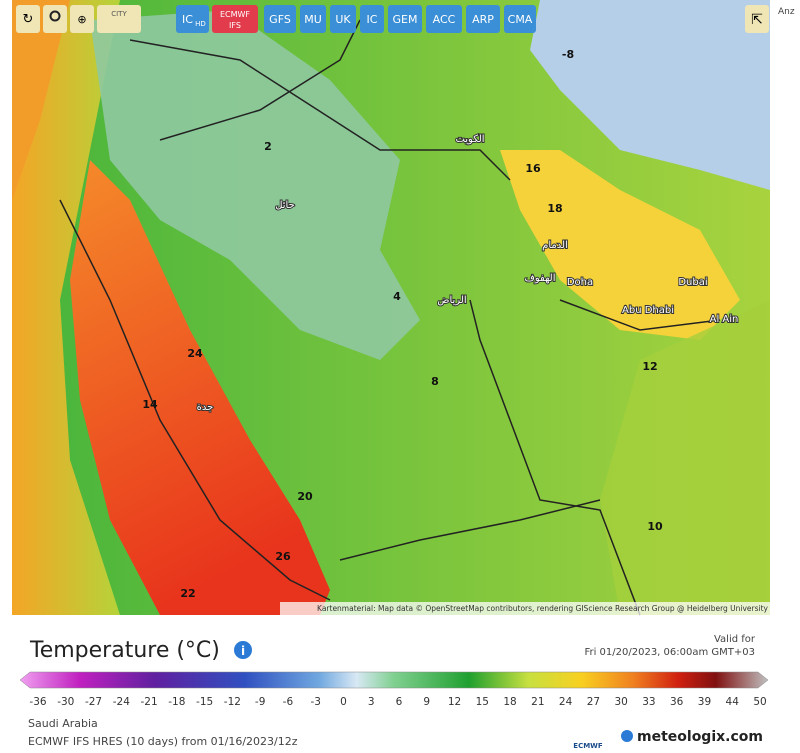 The width and height of the screenshot is (800, 753). I want to click on color-bar, so click(394, 680).